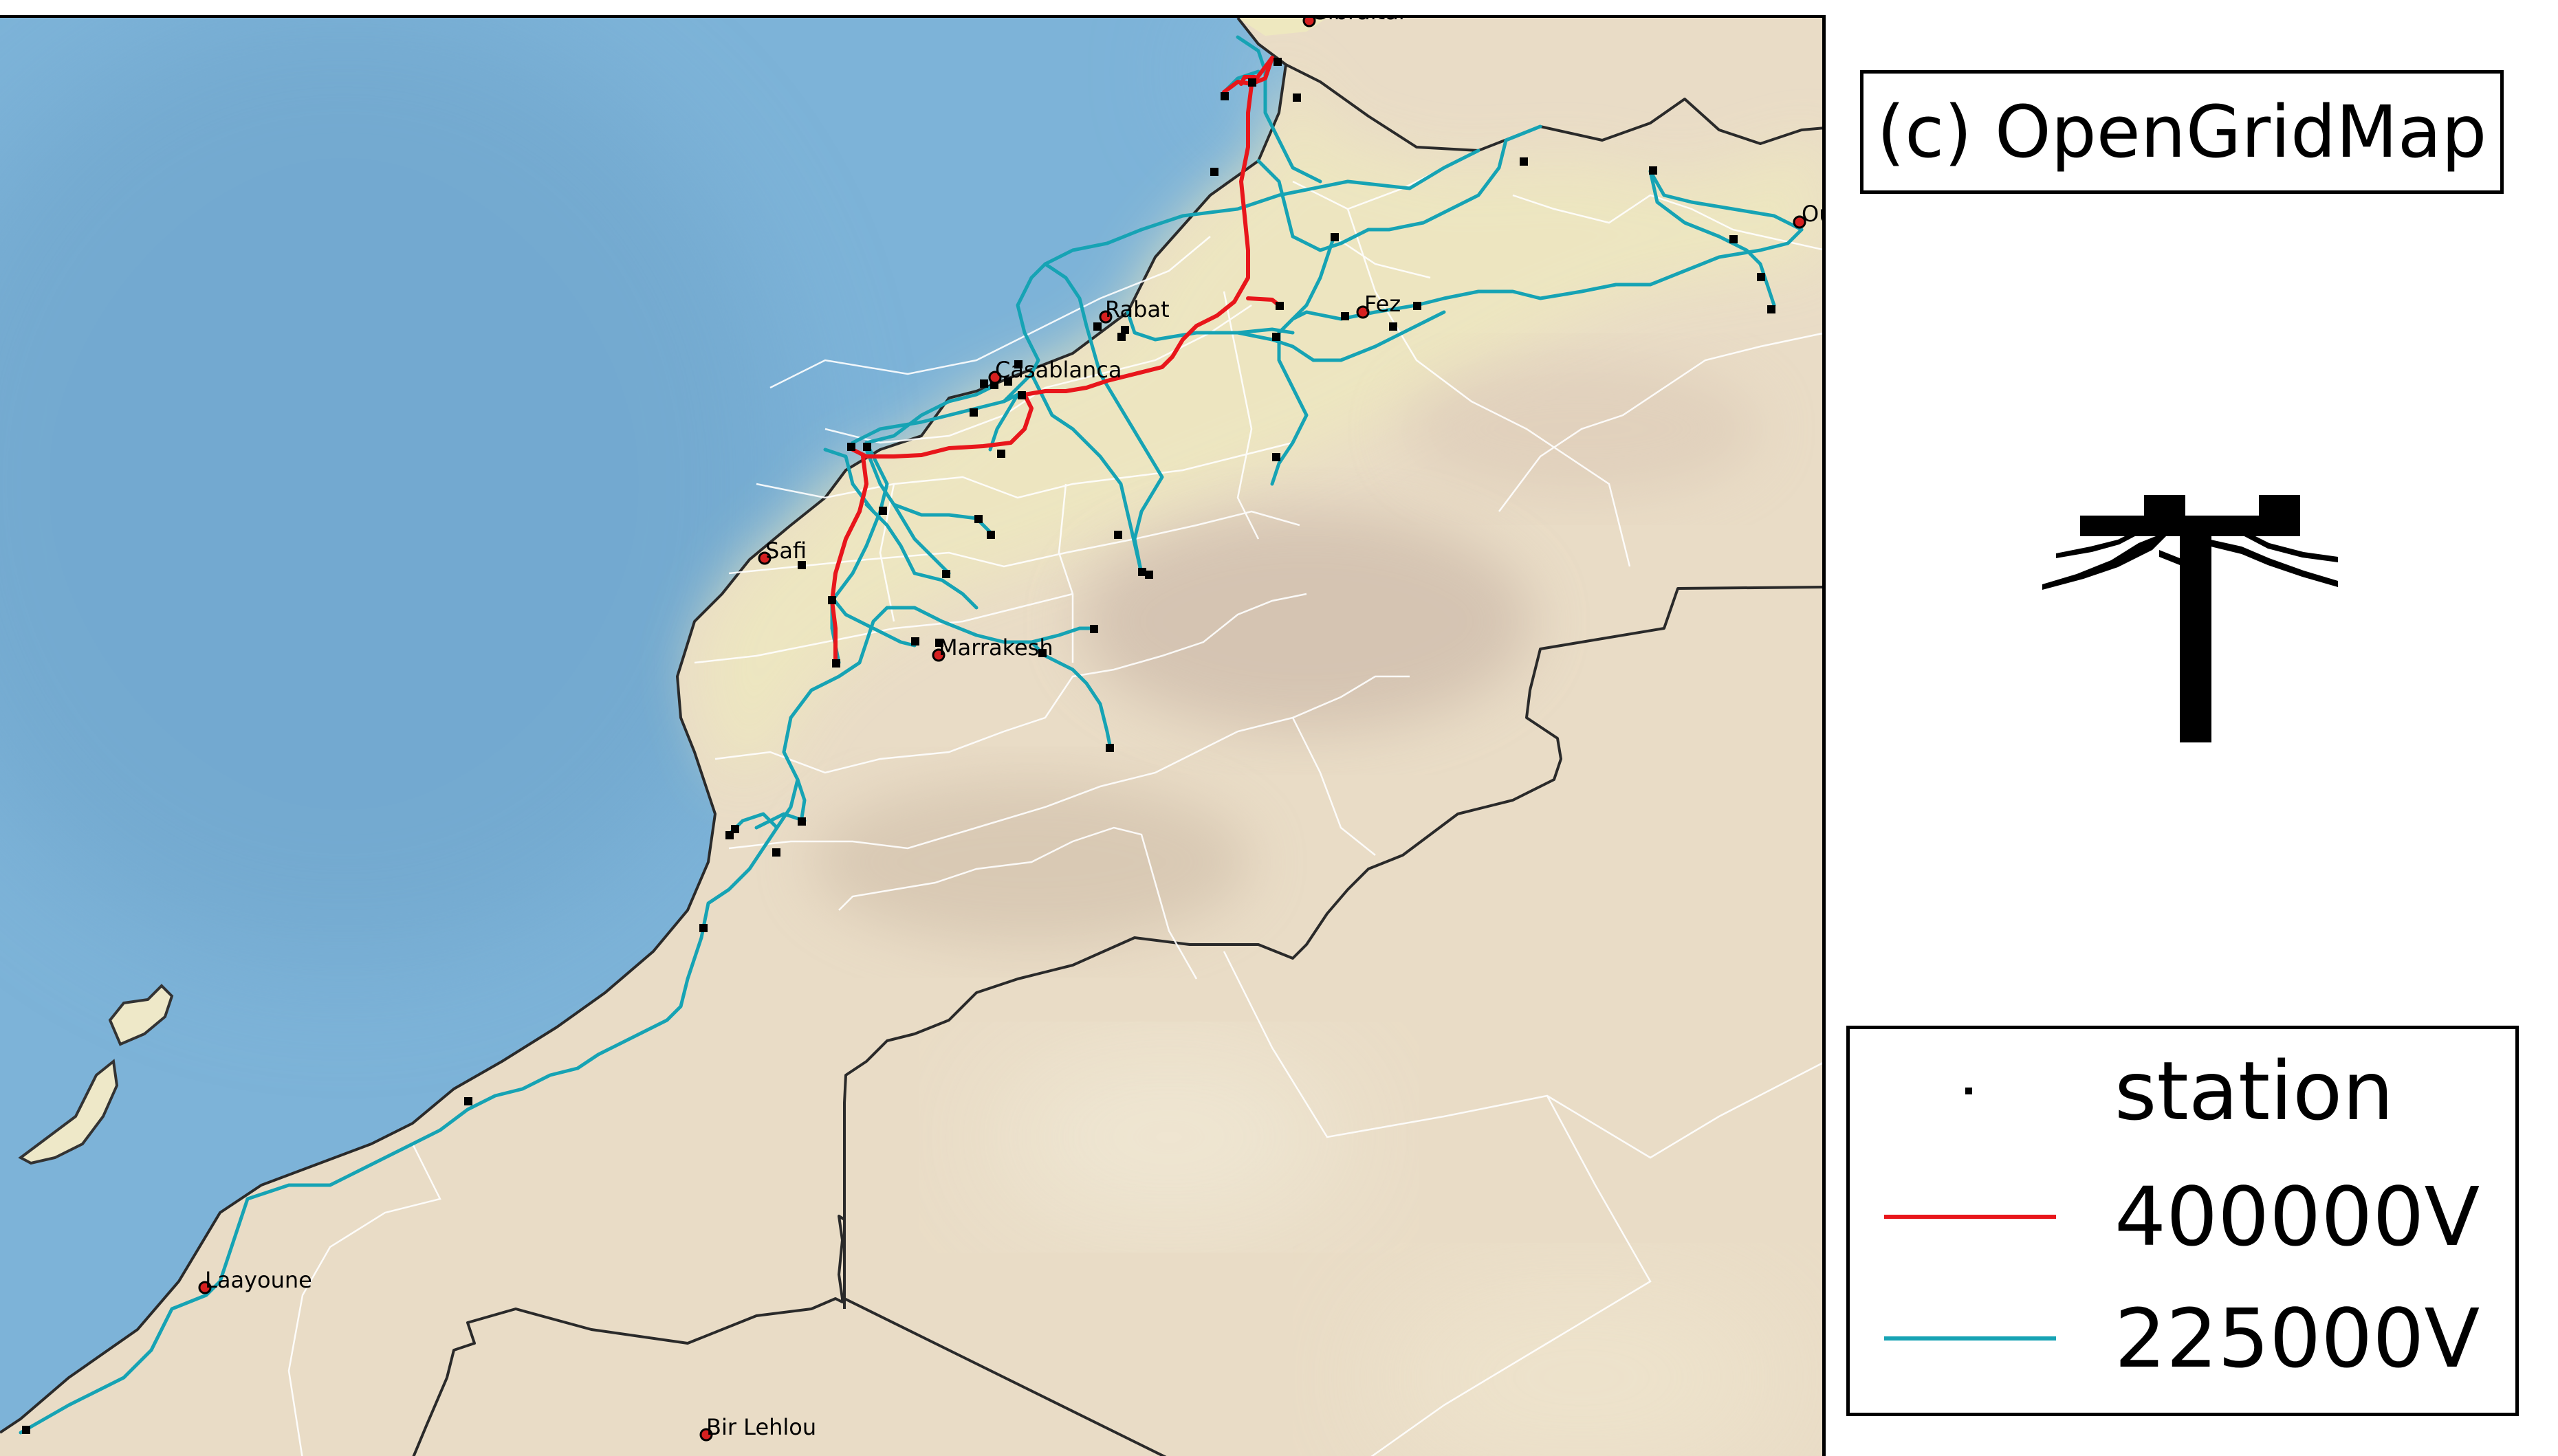  Describe the element at coordinates (258, 1280) in the screenshot. I see `city-label-laayoune: Laayoune` at that location.